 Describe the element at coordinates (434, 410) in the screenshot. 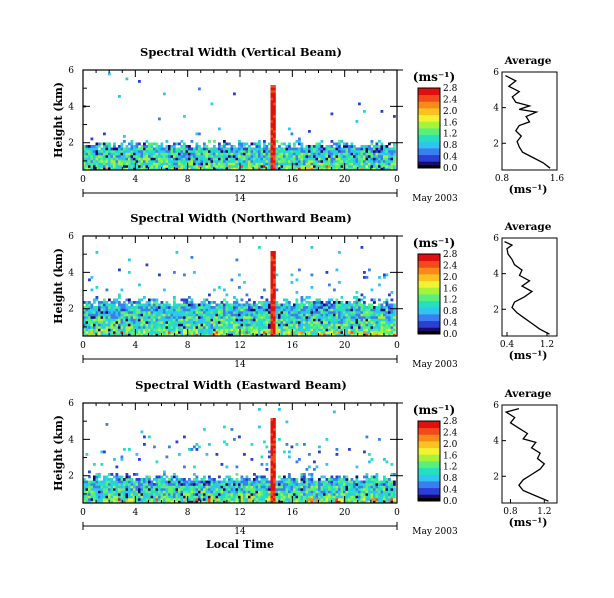

I see `colorbar-unit: (ms⁻¹)` at that location.